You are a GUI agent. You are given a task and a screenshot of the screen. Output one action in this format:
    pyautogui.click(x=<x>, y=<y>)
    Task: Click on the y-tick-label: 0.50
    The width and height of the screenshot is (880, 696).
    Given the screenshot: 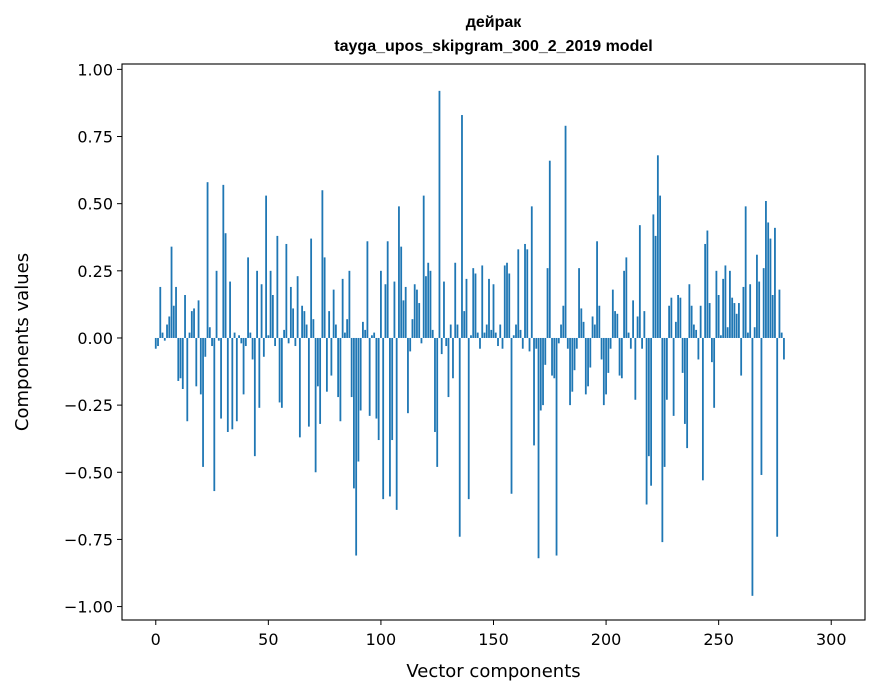 What is the action you would take?
    pyautogui.click(x=95, y=204)
    